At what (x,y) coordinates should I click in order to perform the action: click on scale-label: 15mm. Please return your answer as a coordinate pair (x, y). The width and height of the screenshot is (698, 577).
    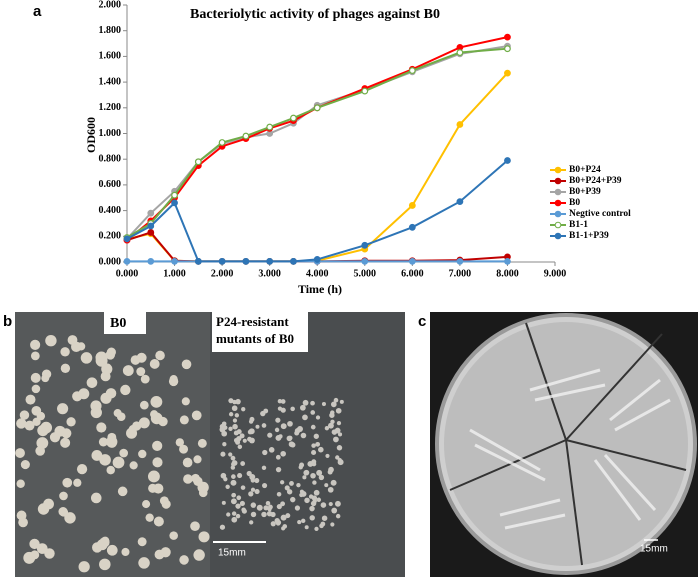
    Looking at the image, I should click on (232, 553).